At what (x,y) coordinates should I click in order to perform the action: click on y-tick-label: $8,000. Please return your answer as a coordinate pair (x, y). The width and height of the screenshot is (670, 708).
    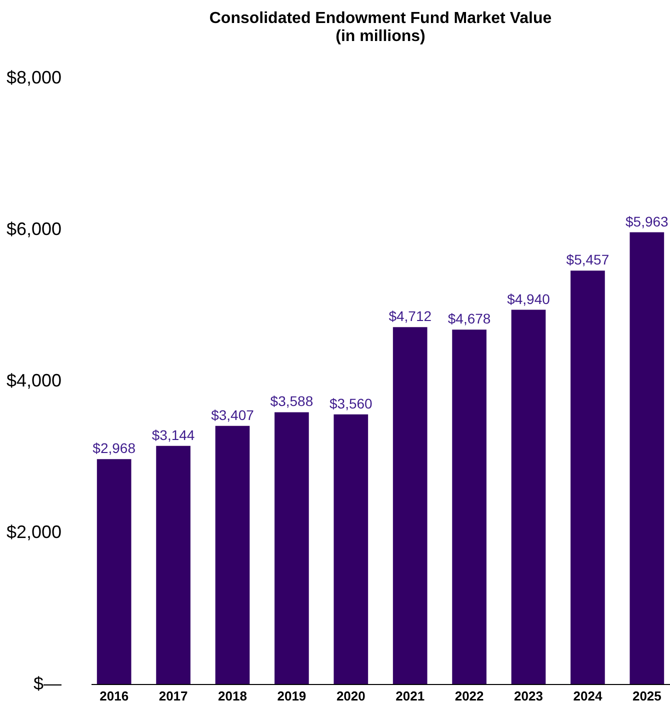
    Looking at the image, I should click on (34, 78).